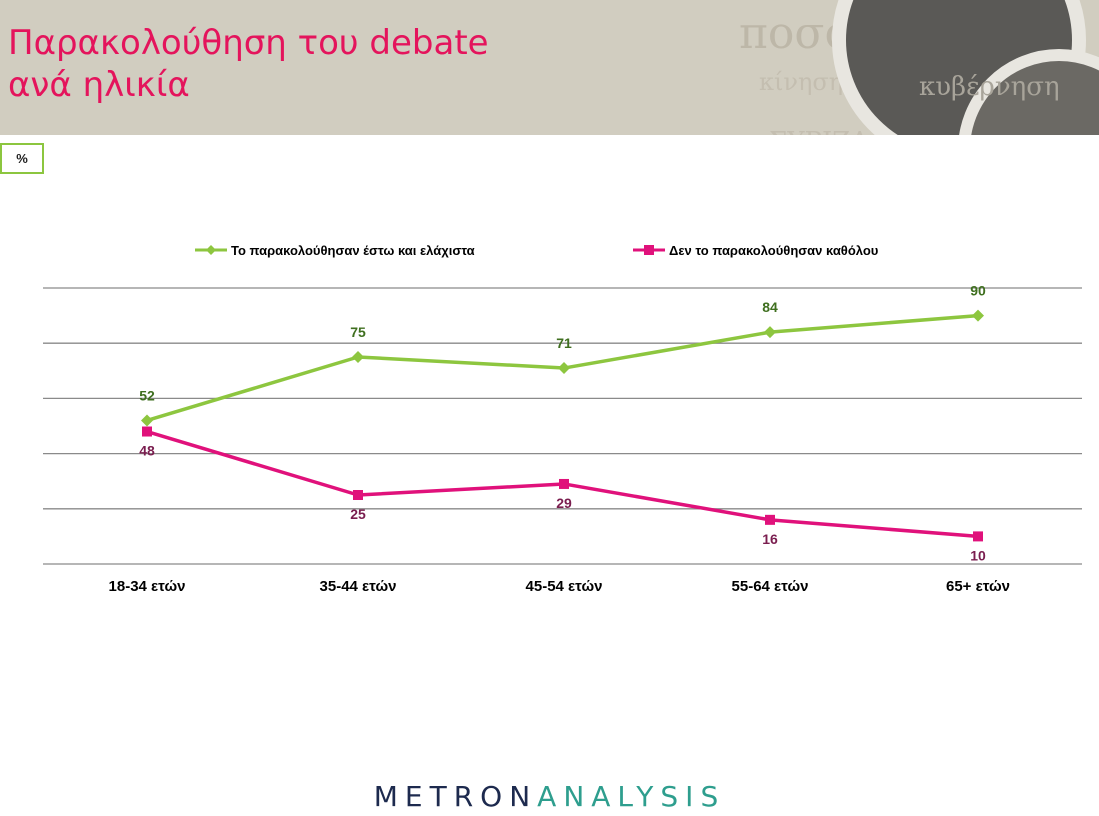 This screenshot has height=816, width=1099. Describe the element at coordinates (248, 64) in the screenshot. I see `page-title: Παρακολούθηση του debate ανά ηλικία` at that location.